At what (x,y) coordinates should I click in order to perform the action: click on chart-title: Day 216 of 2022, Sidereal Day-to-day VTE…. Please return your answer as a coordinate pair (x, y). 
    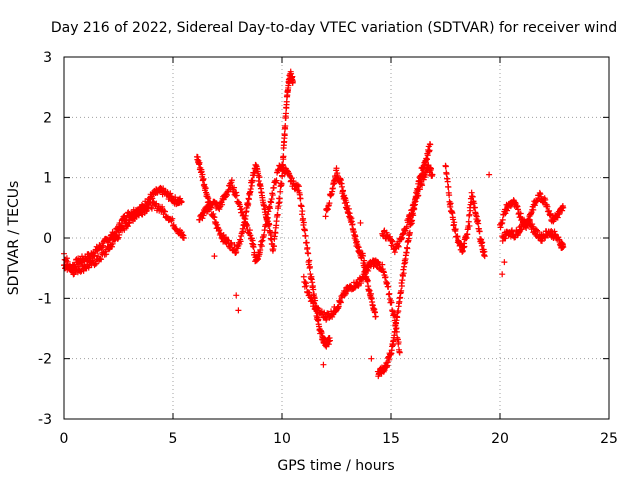
    Looking at the image, I should click on (334, 28).